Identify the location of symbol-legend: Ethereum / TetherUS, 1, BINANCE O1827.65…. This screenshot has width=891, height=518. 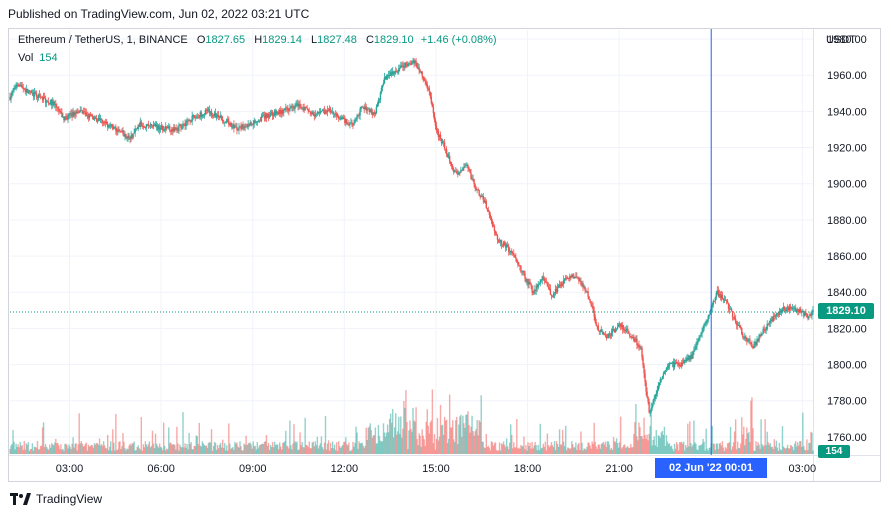
(257, 40).